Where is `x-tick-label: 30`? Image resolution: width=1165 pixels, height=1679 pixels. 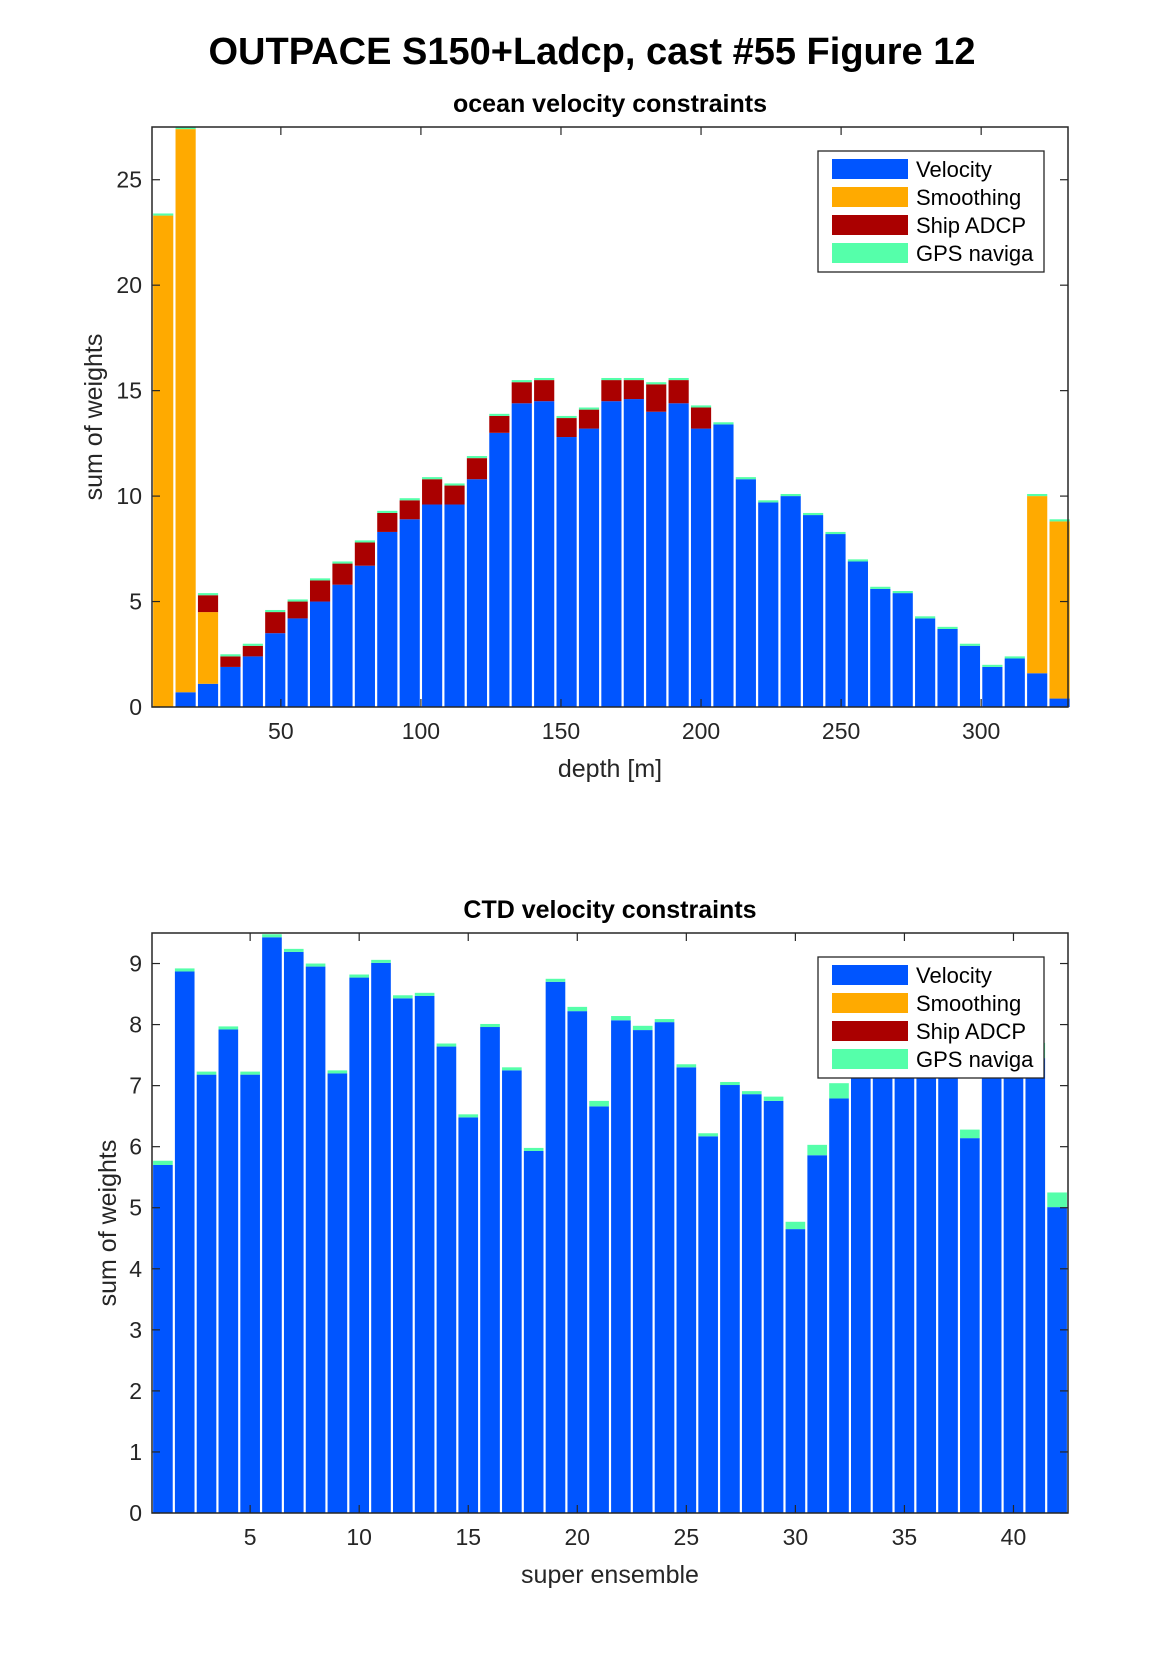
x-tick-label: 30 is located at coordinates (796, 1537).